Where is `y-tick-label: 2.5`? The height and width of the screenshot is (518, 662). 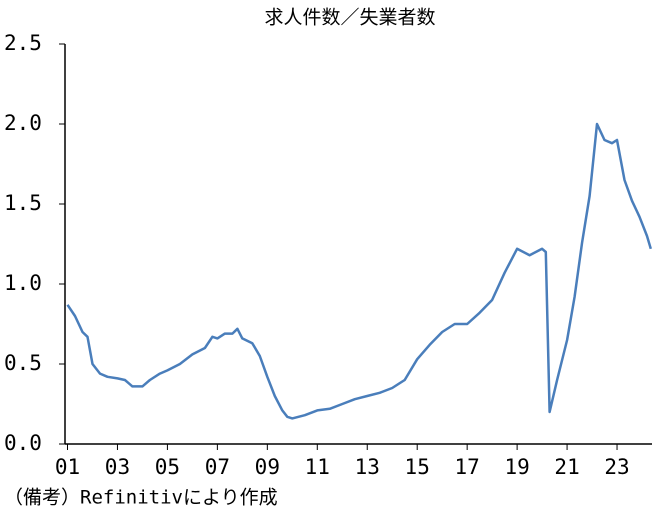
y-tick-label: 2.5 is located at coordinates (23, 43).